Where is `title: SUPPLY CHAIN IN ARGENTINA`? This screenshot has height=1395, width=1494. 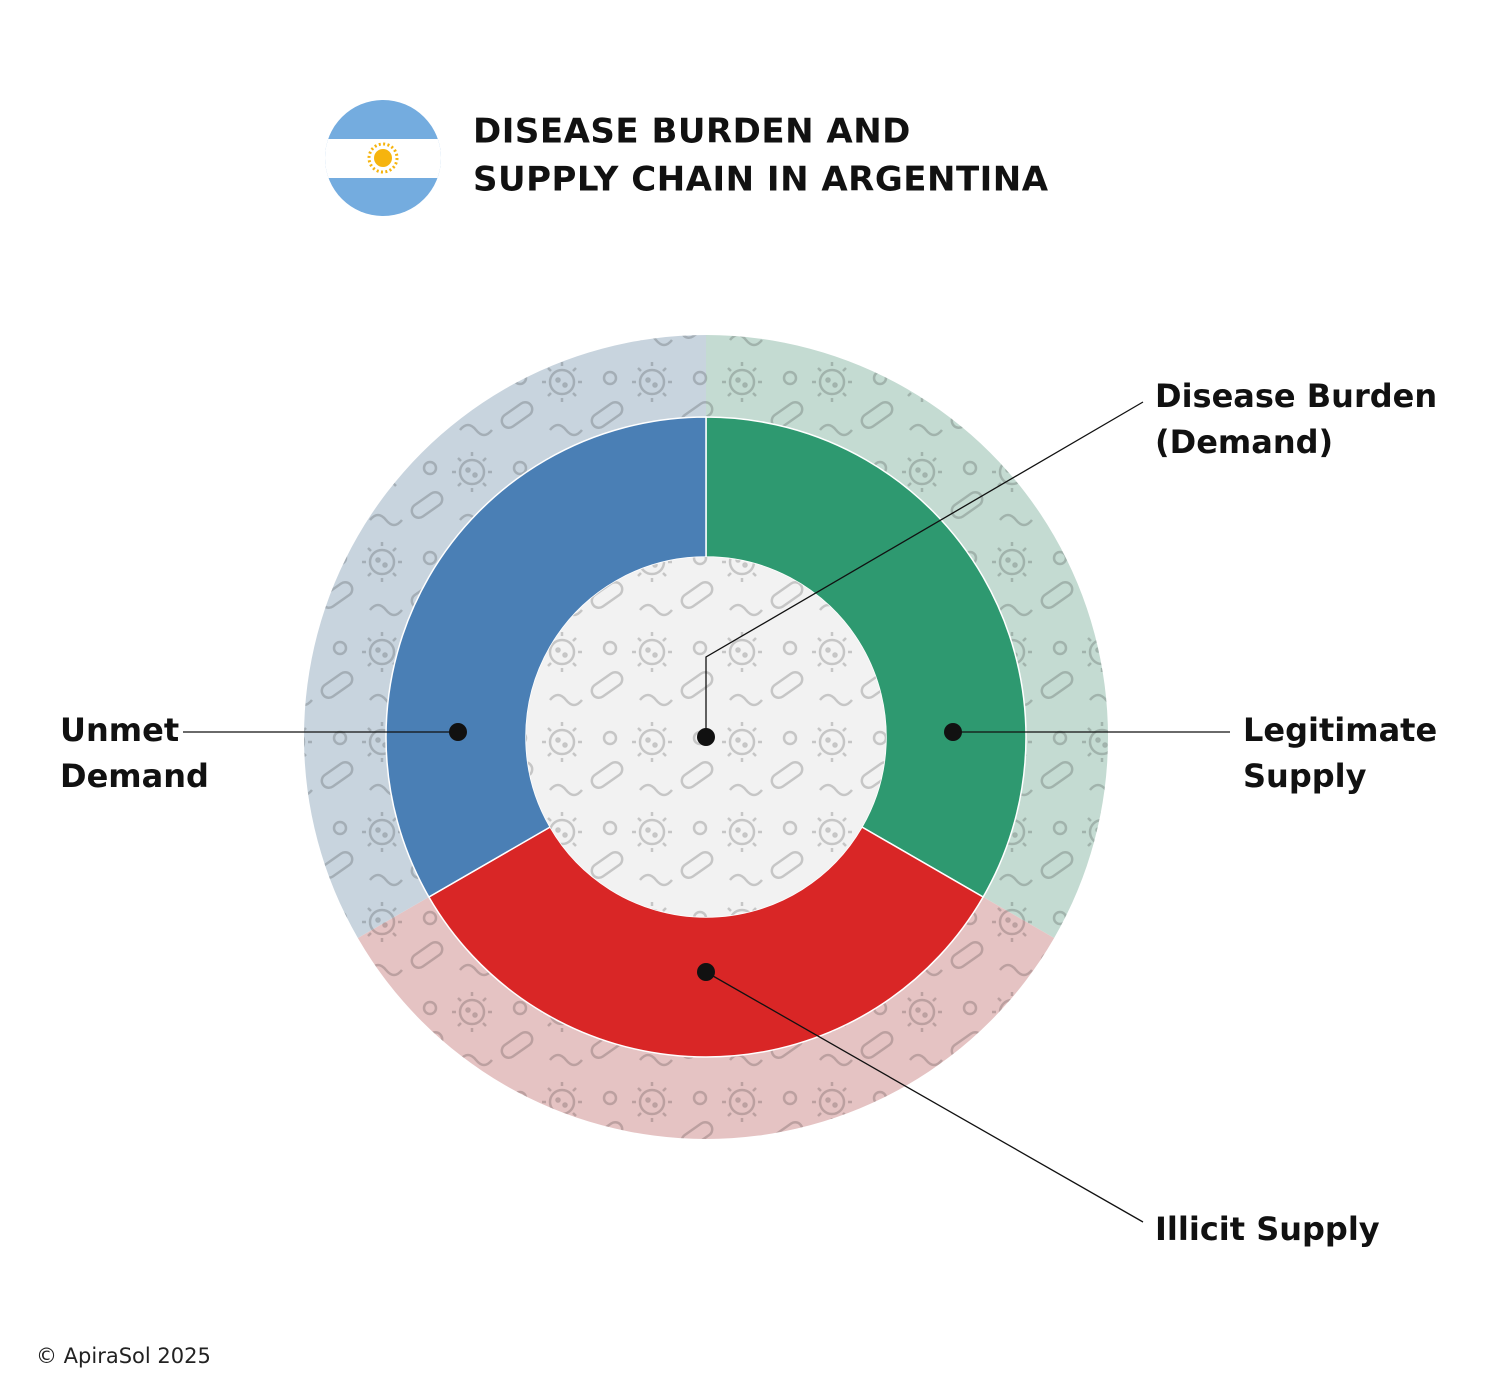
title: SUPPLY CHAIN IN ARGENTINA is located at coordinates (761, 180).